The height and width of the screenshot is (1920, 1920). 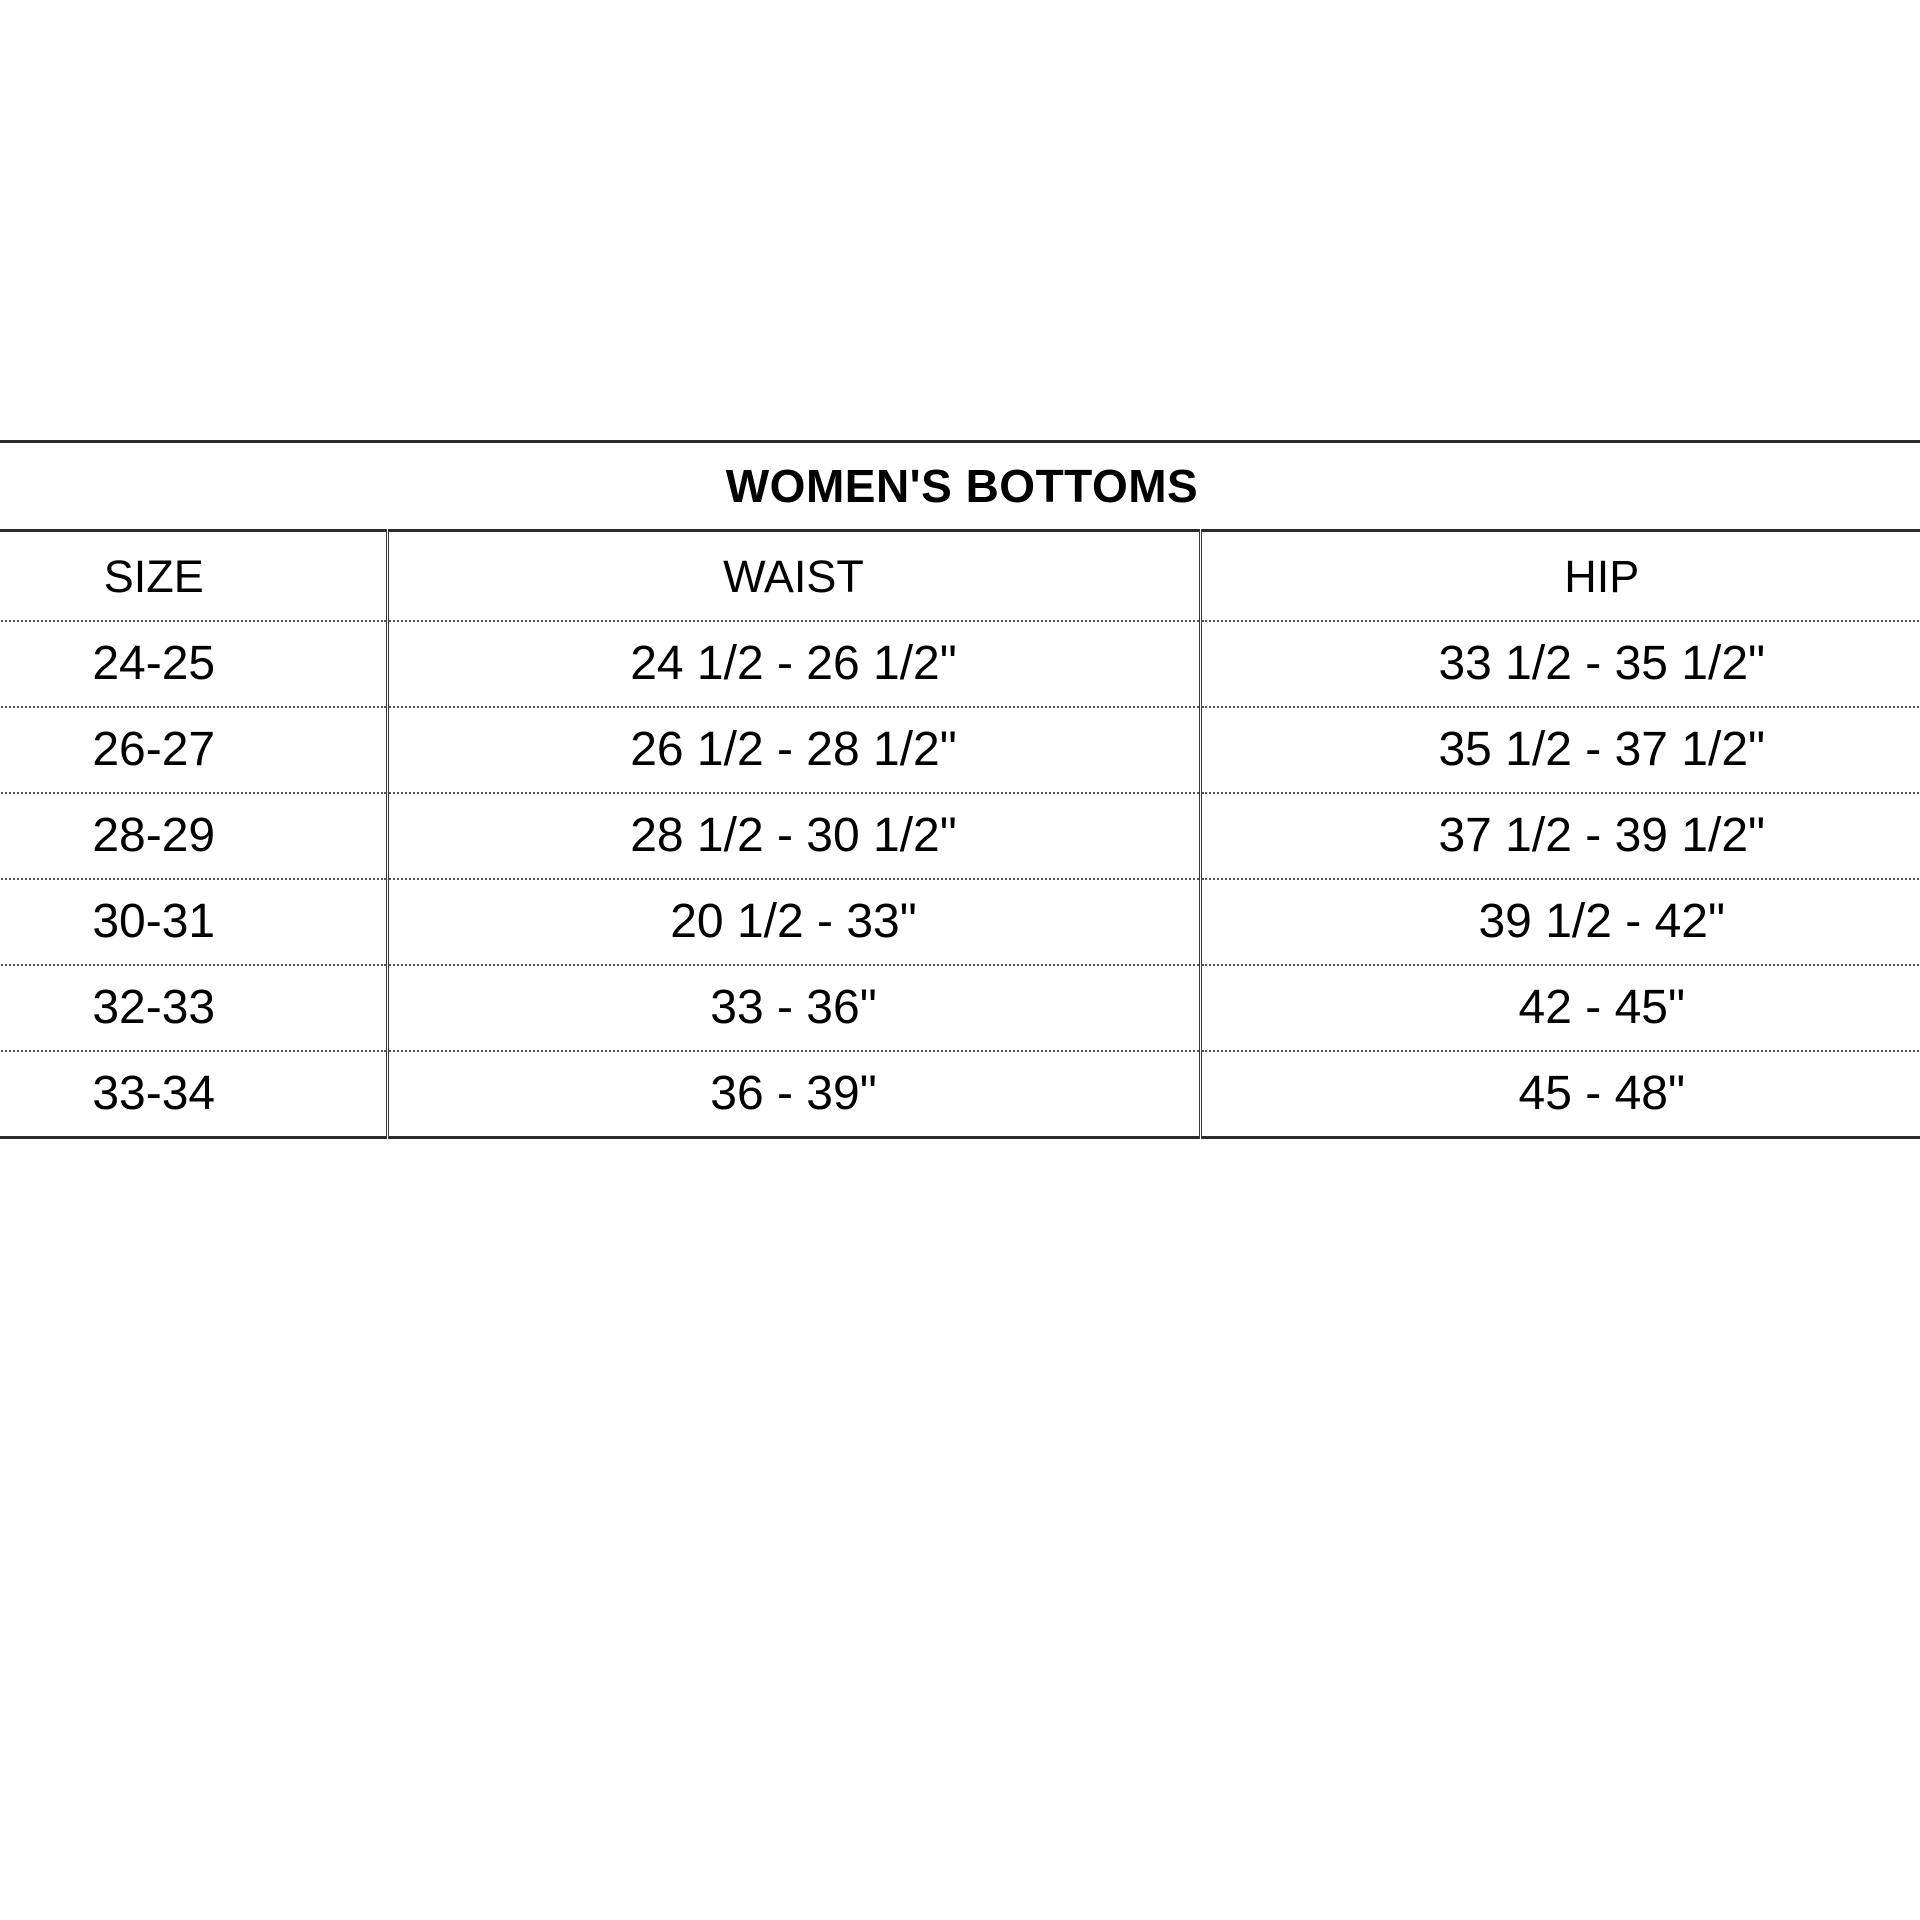 What do you see at coordinates (153, 576) in the screenshot?
I see `column-header-size-label: SIZE` at bounding box center [153, 576].